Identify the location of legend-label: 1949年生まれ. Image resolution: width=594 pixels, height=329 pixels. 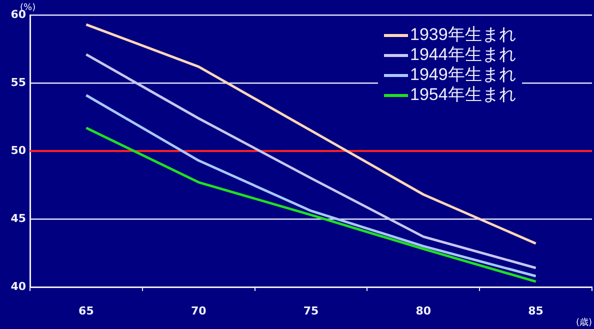
(463, 75).